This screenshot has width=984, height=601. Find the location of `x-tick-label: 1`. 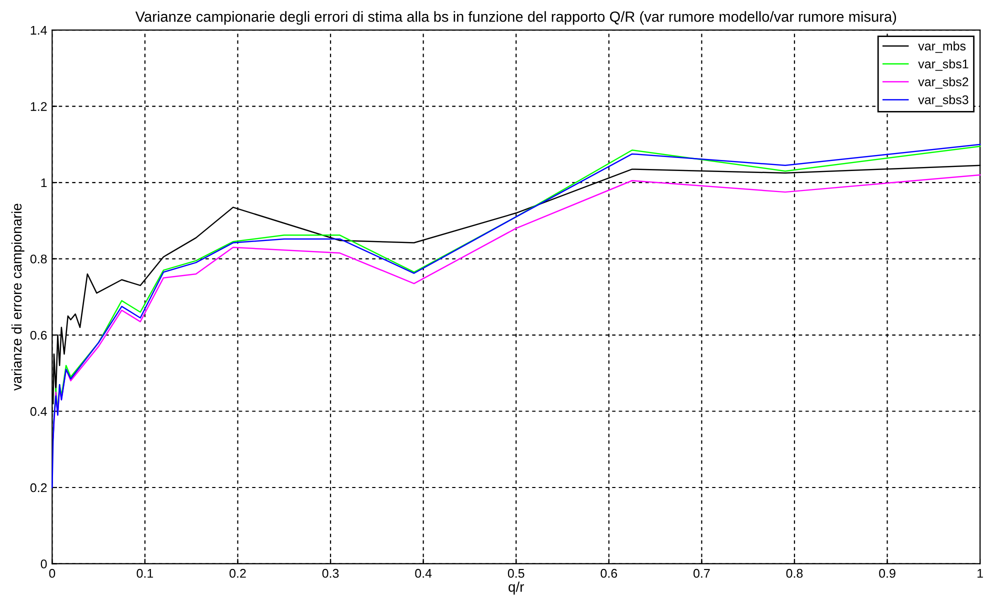

x-tick-label: 1 is located at coordinates (980, 573).